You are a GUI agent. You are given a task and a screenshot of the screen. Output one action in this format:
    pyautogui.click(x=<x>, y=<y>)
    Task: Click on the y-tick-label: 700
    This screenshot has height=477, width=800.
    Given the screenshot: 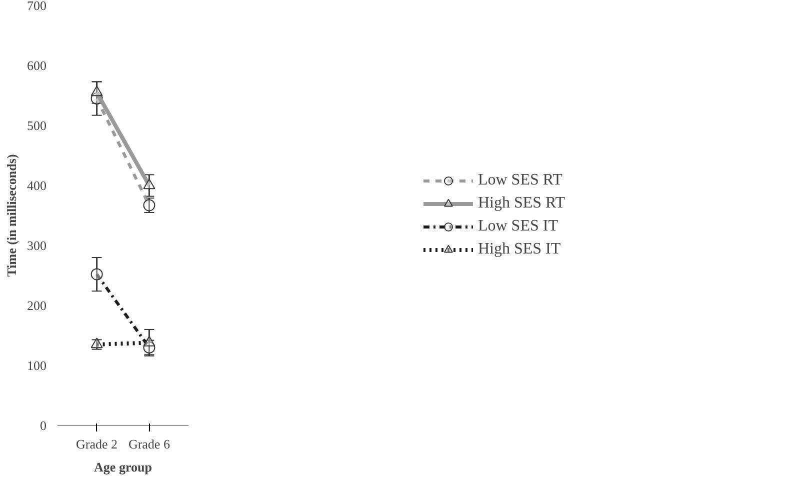 What is the action you would take?
    pyautogui.click(x=36, y=6)
    